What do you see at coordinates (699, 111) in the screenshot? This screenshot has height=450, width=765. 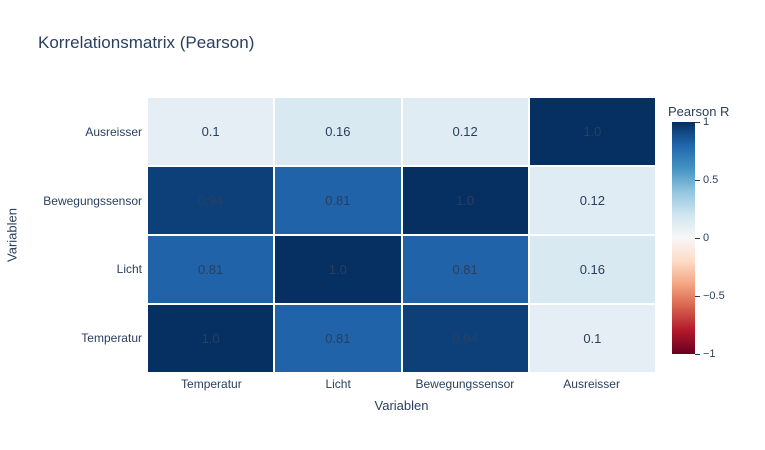 I see `colorbar-title: Pearson R` at bounding box center [699, 111].